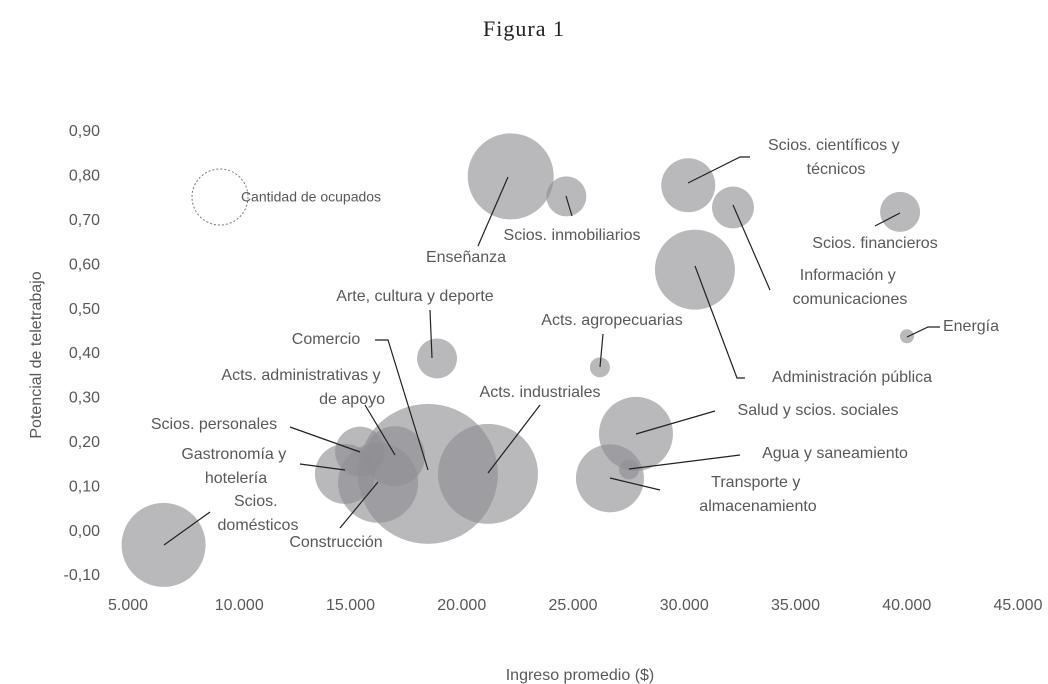  What do you see at coordinates (572, 235) in the screenshot?
I see `bubble-label: Scios. inmobiliarios` at bounding box center [572, 235].